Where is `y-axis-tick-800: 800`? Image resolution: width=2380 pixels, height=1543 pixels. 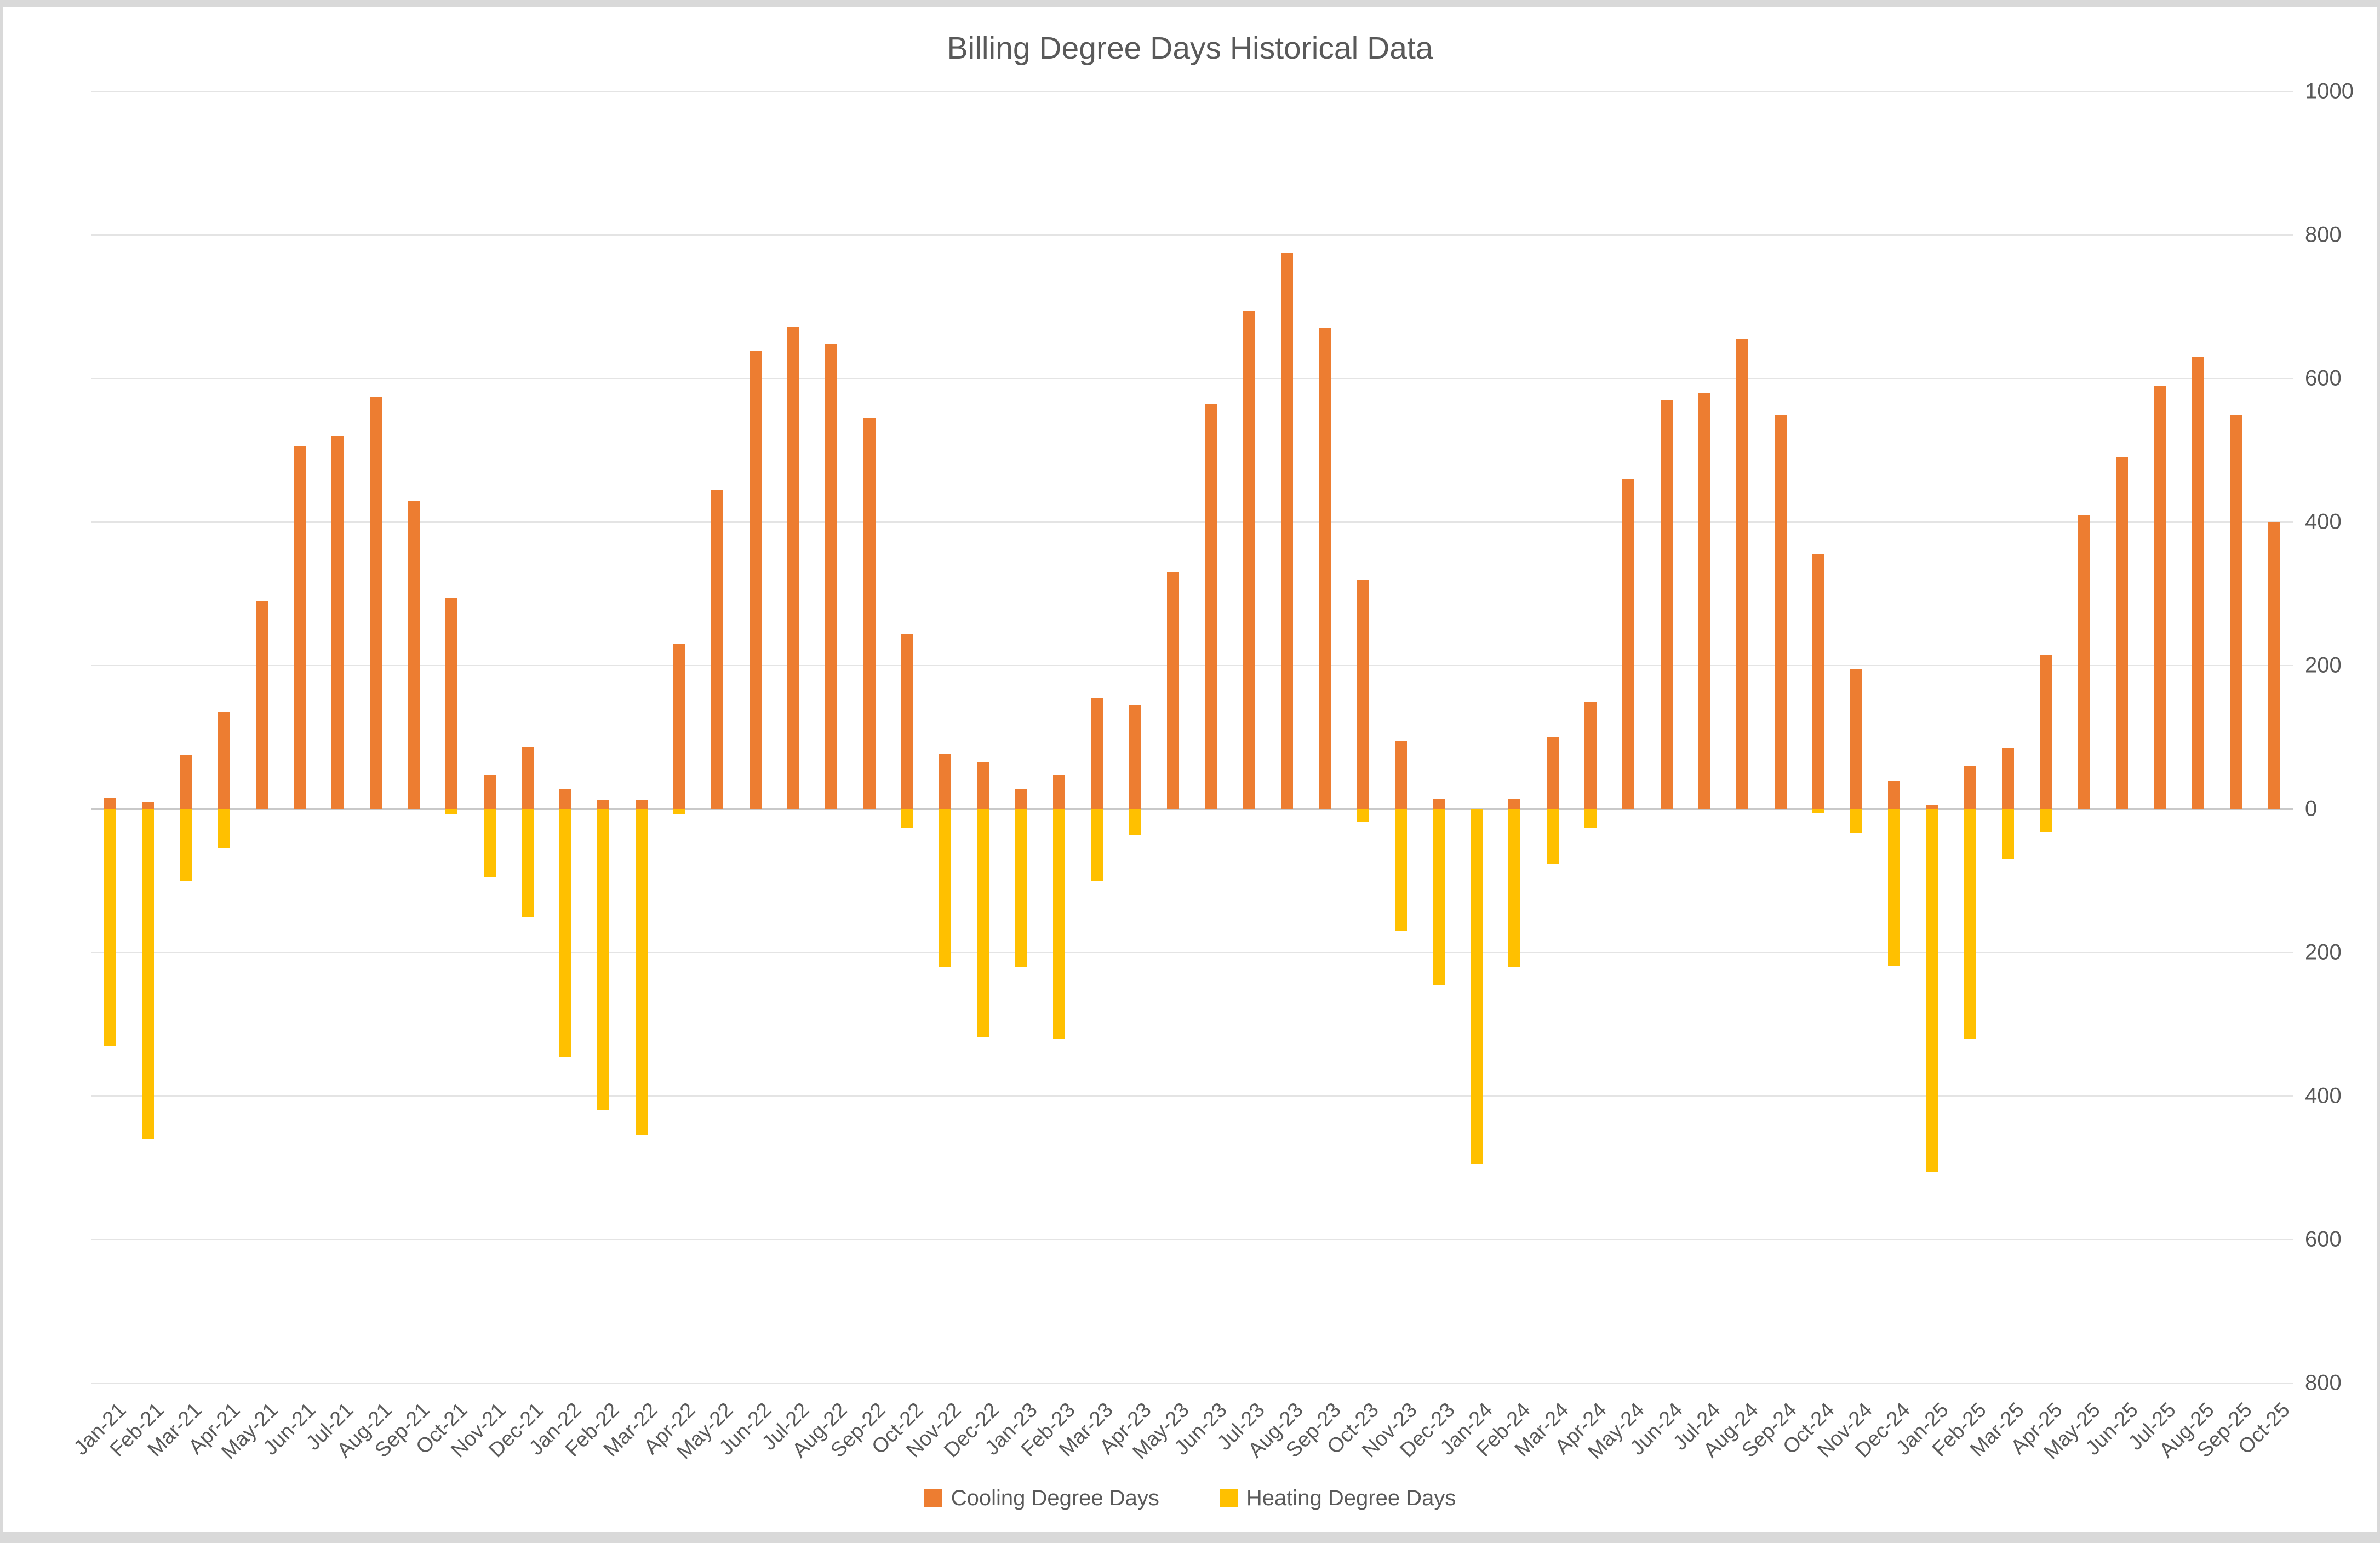
y-axis-tick-800: 800 is located at coordinates (2323, 234).